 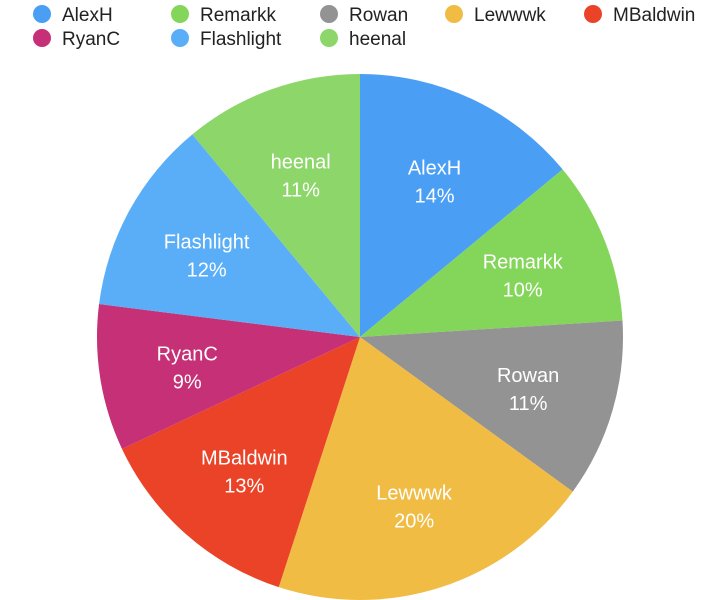 I want to click on legend-label: AlexH, so click(x=87, y=15).